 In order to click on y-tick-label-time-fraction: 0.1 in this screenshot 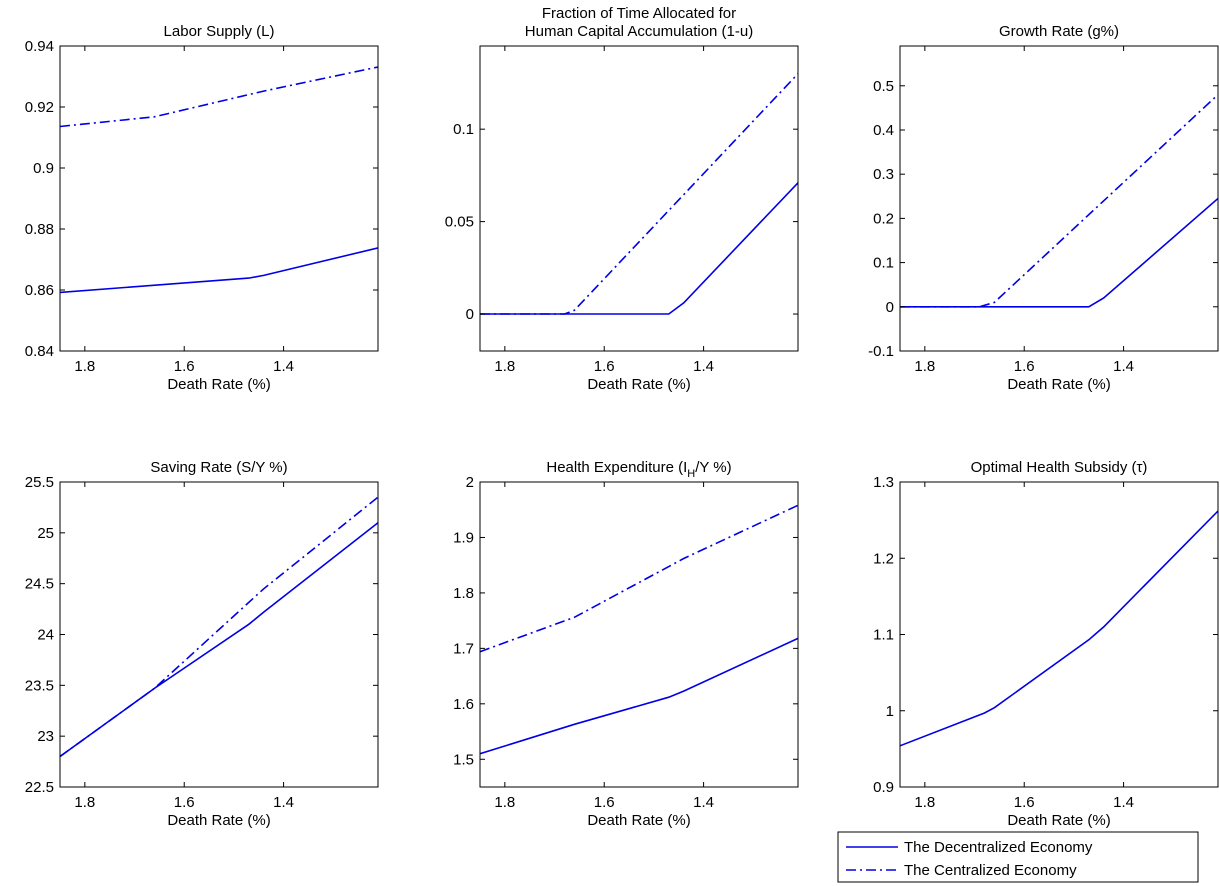, I will do `click(463, 129)`.